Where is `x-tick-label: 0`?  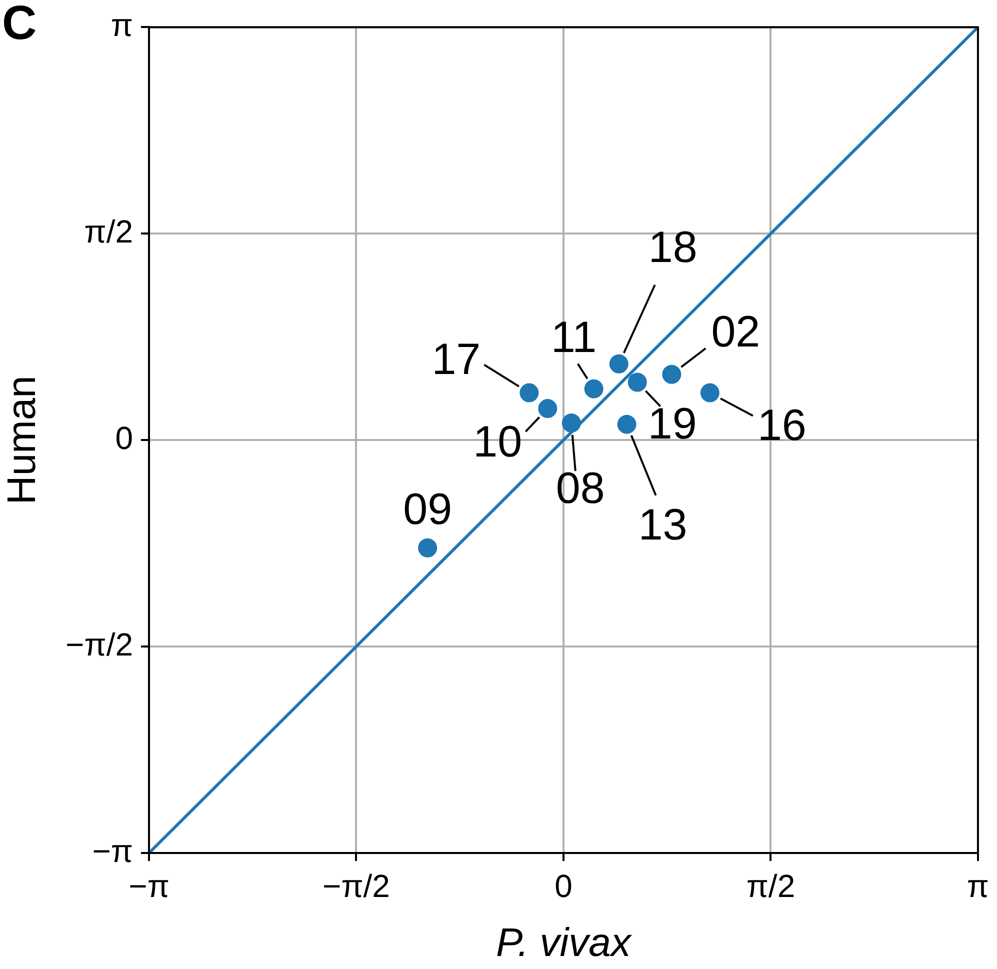
x-tick-label: 0 is located at coordinates (563, 886).